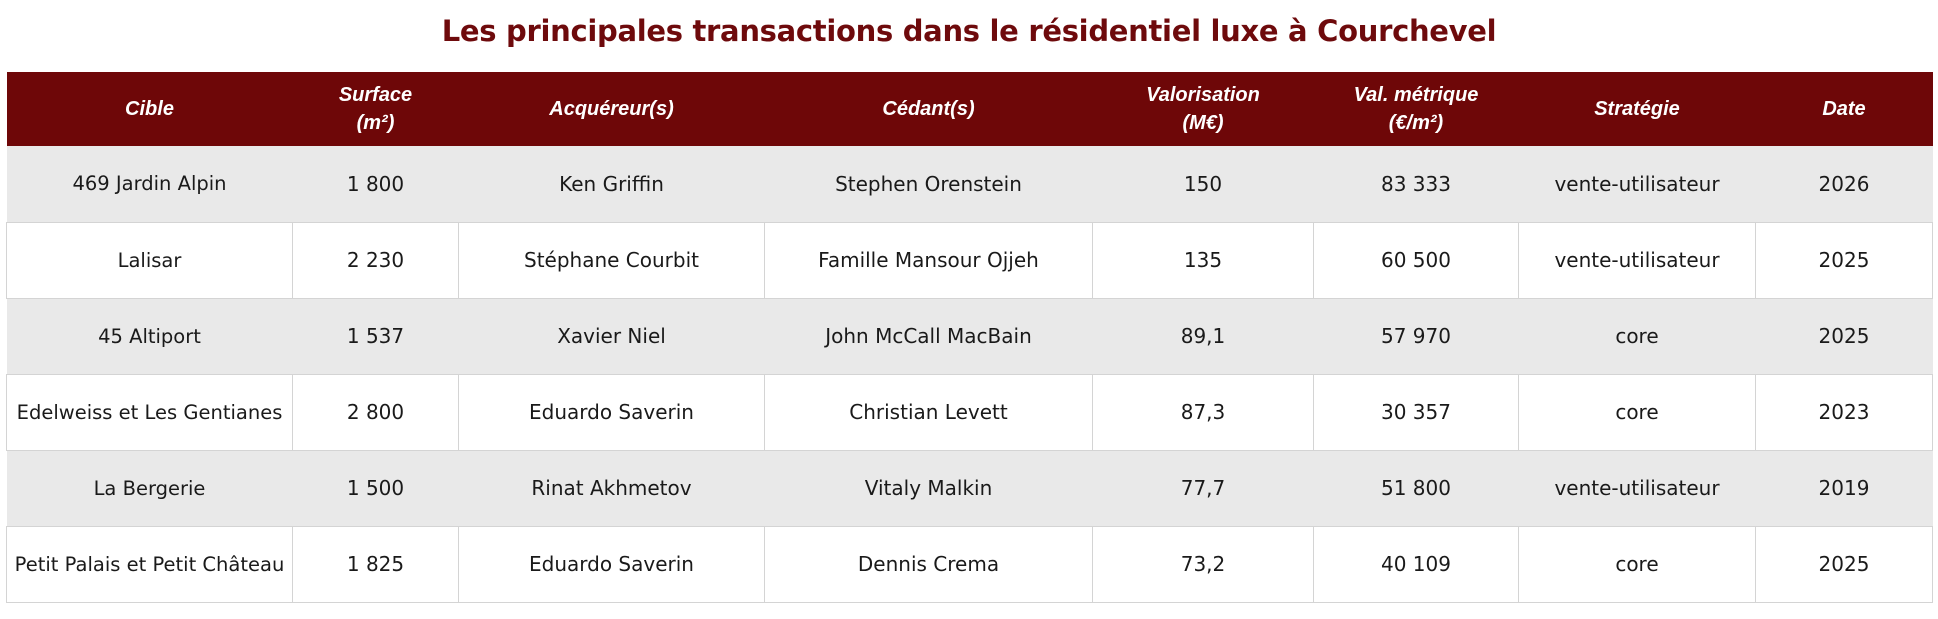 The height and width of the screenshot is (619, 1938). What do you see at coordinates (1416, 564) in the screenshot?
I see `cell-val-metrique: 40 109` at bounding box center [1416, 564].